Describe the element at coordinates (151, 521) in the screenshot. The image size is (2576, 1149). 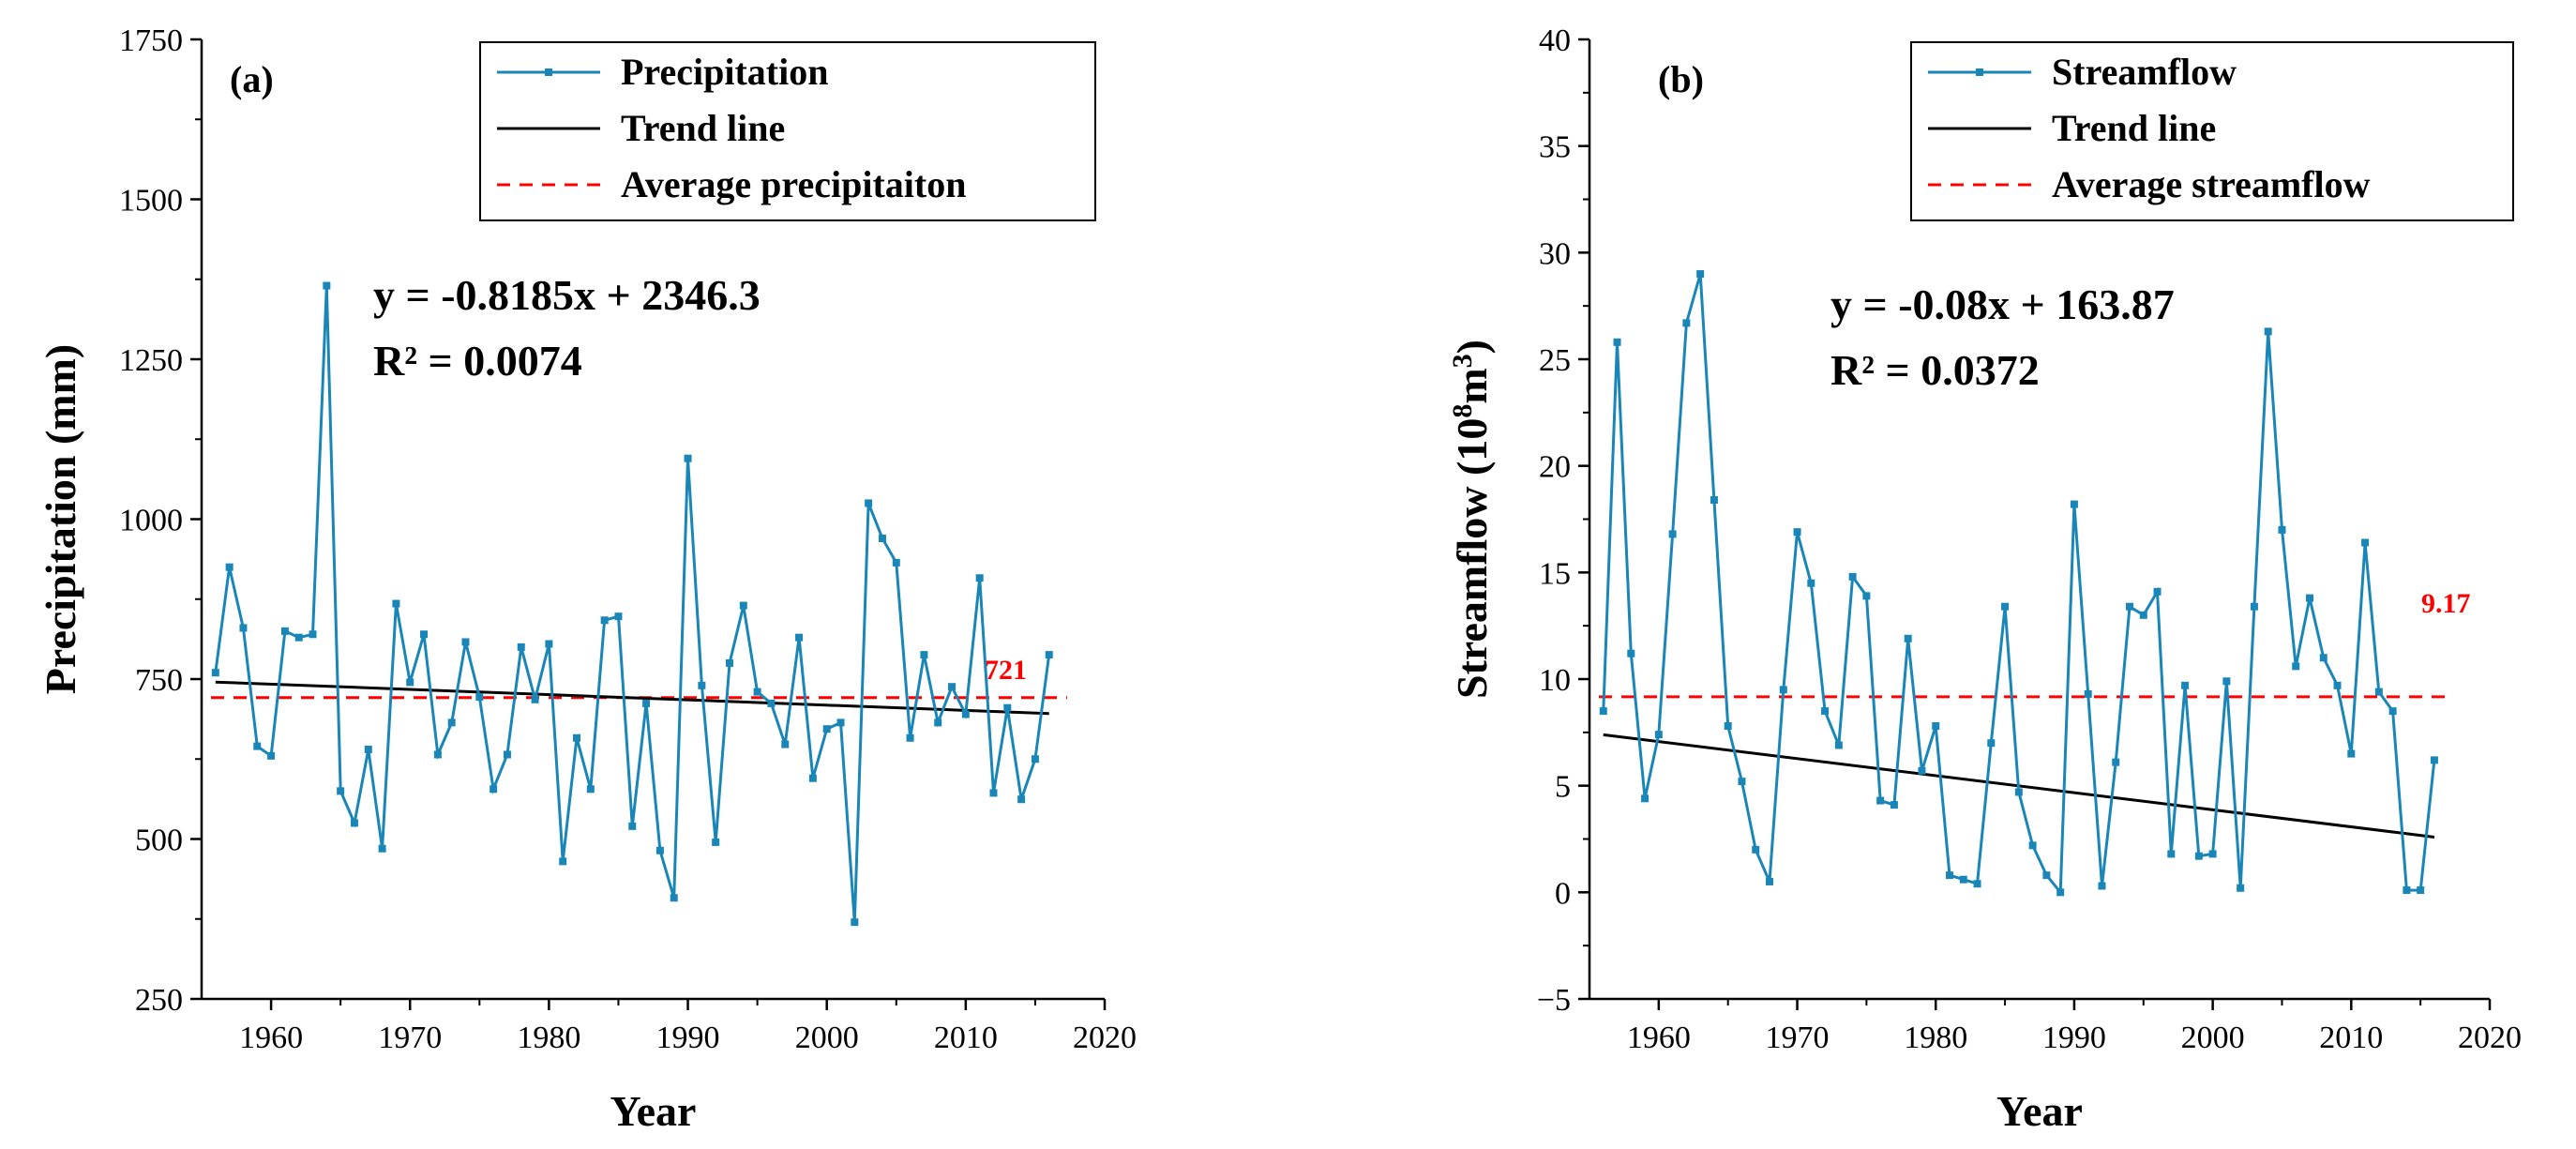
I see `y-tick-label: 1000` at that location.